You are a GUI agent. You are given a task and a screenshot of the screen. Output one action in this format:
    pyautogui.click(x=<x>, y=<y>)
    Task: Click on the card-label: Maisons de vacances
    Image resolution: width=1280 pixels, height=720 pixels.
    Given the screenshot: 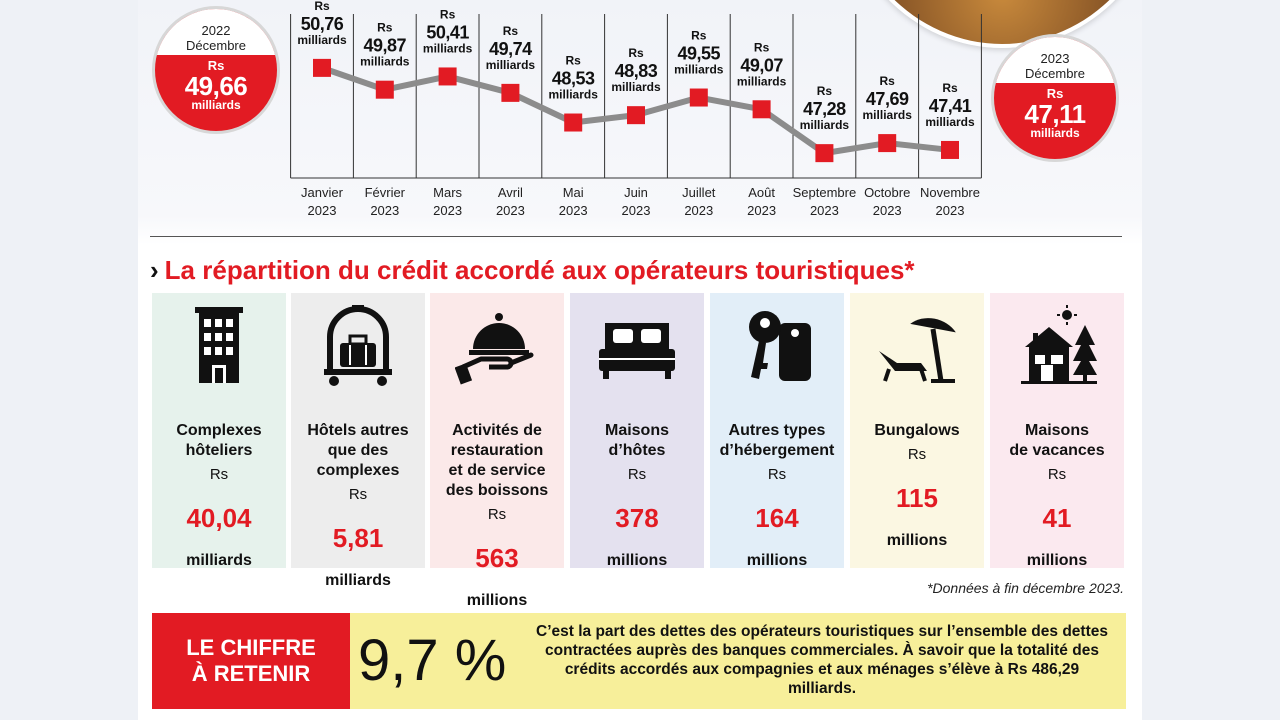 What is the action you would take?
    pyautogui.click(x=1057, y=440)
    